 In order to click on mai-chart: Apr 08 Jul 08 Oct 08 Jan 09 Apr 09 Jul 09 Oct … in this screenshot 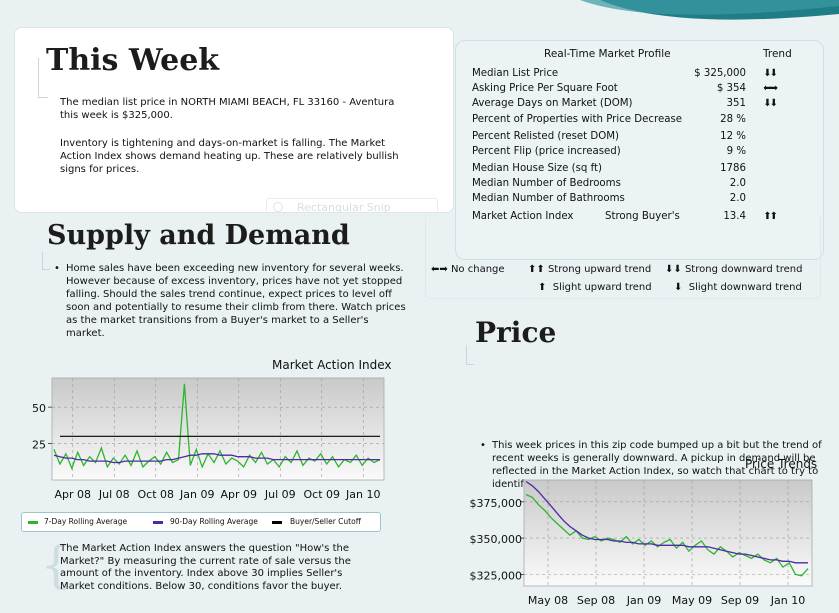, I will do `click(208, 439)`.